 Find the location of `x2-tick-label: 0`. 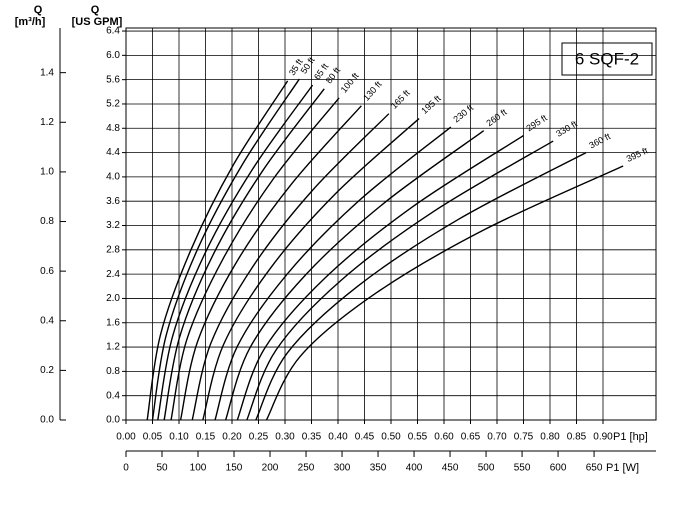

x2-tick-label: 0 is located at coordinates (126, 468).